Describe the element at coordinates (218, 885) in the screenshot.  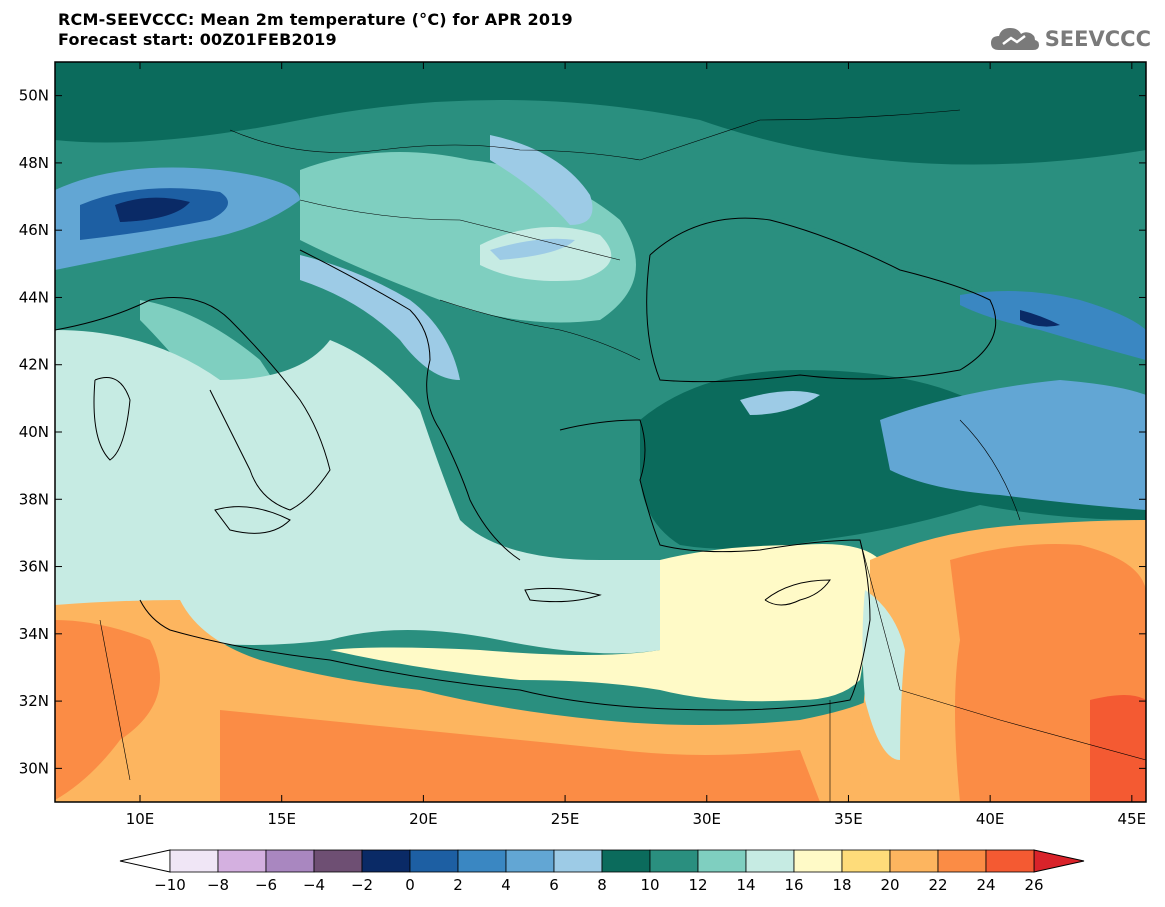
I see `colorbar-label: −8` at that location.